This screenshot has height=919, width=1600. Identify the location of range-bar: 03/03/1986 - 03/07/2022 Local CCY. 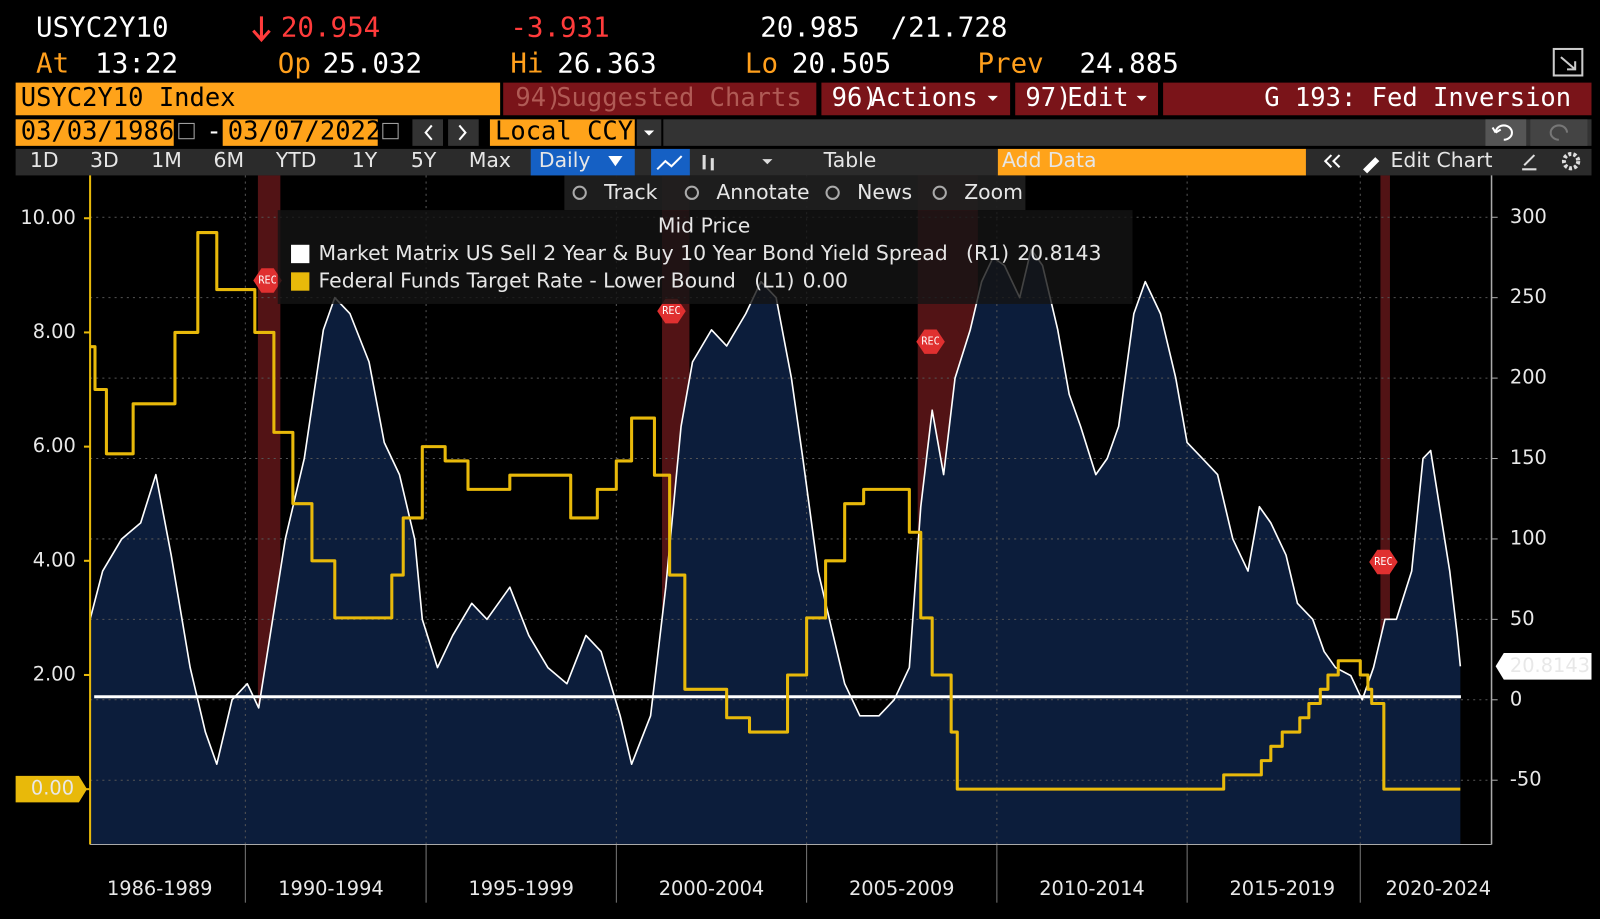
(803, 132).